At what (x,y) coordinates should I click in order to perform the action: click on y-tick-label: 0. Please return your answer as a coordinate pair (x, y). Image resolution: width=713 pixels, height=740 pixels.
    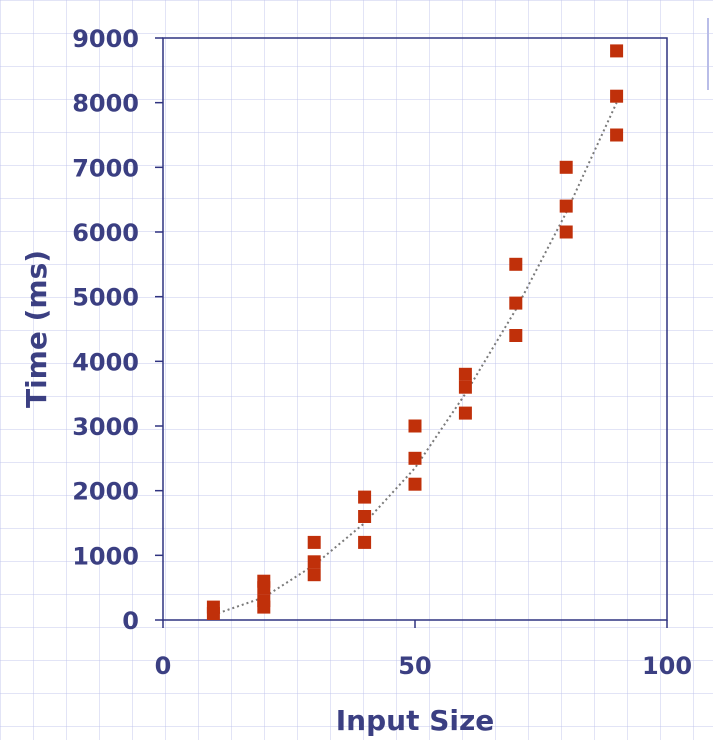
    Looking at the image, I should click on (130, 621).